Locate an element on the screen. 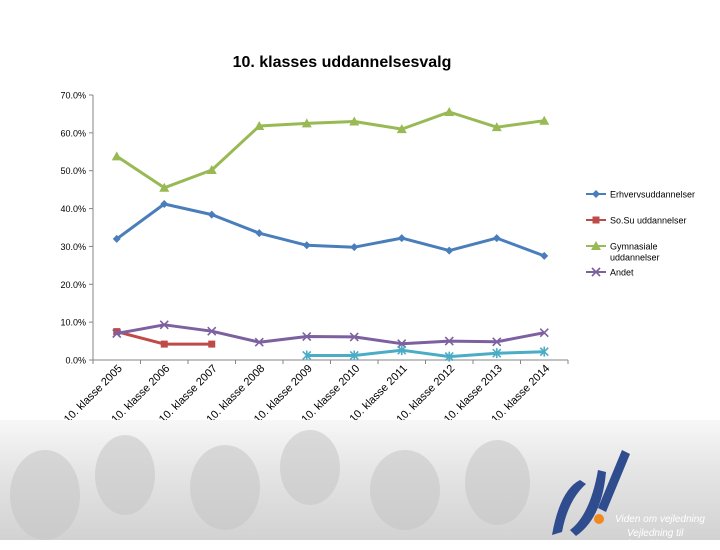 The width and height of the screenshot is (720, 550). legend-marker-so-su-uddannelser is located at coordinates (596, 220).